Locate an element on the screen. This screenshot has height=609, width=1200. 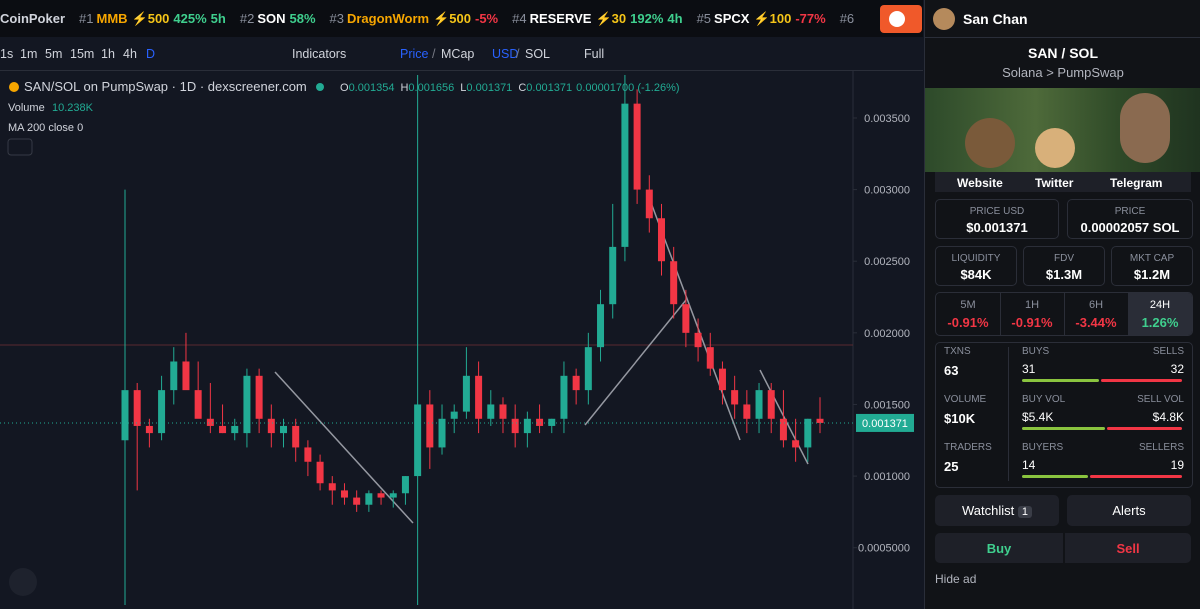
sol-toggle: SOL is located at coordinates (538, 54).